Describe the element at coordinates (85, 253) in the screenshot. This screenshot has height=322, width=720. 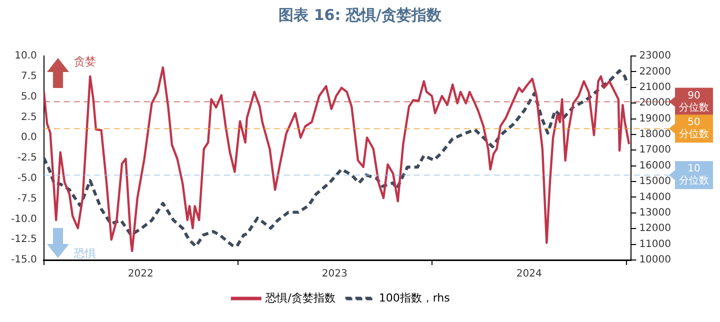
I see `annotation: 恐惧` at that location.